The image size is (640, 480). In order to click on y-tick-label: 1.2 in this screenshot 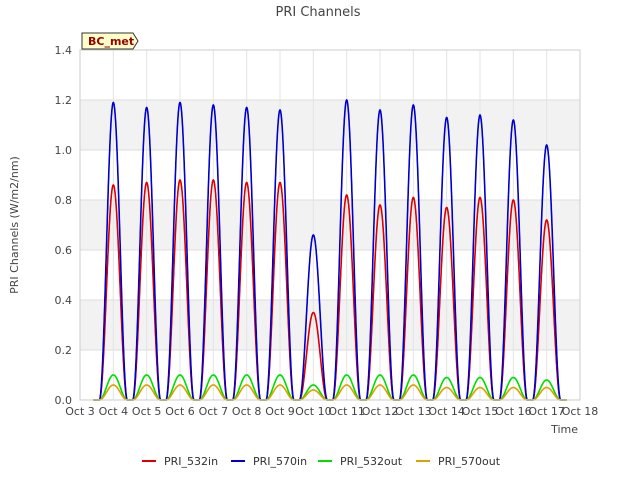, I will do `click(64, 100)`.